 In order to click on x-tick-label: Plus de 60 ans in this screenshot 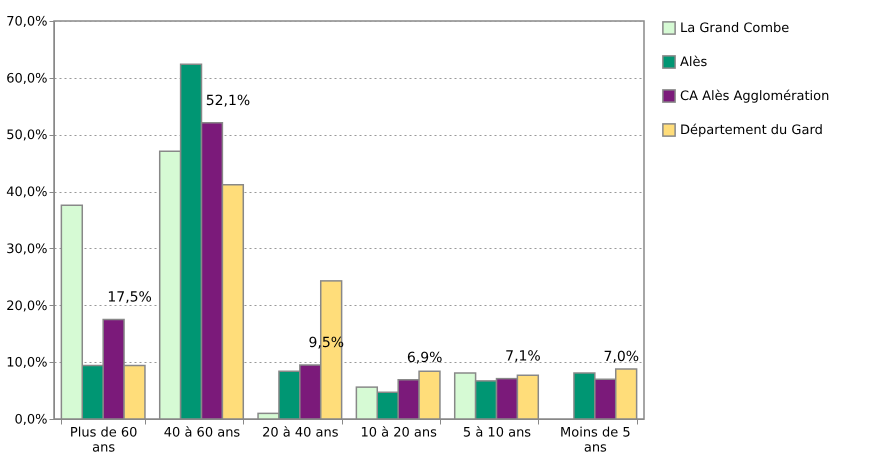, I will do `click(104, 441)`.